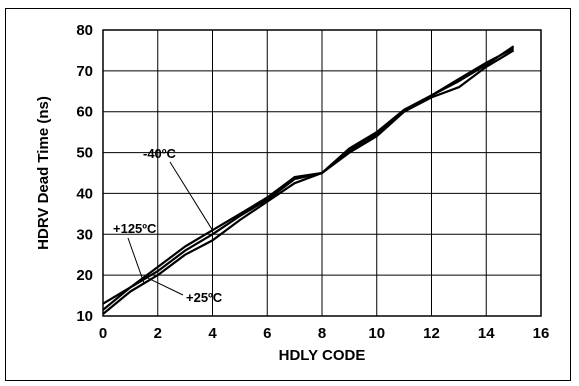 The width and height of the screenshot is (579, 386). I want to click on y-axis-title: HDRV Dead Time (ns), so click(43, 173).